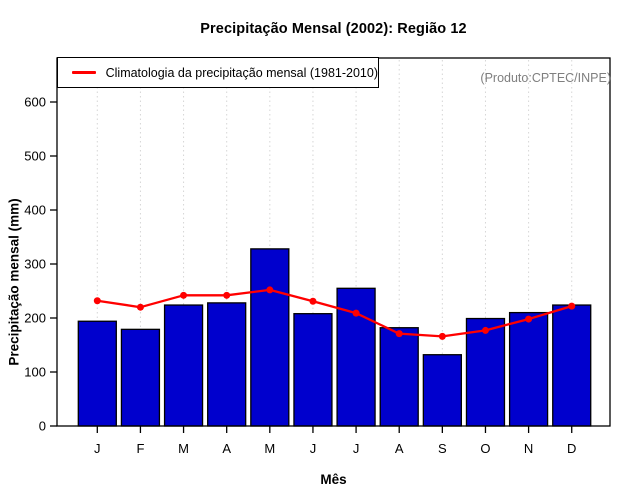 This screenshot has height=500, width=640. What do you see at coordinates (84, 72) in the screenshot?
I see `legend-line-swatch` at bounding box center [84, 72].